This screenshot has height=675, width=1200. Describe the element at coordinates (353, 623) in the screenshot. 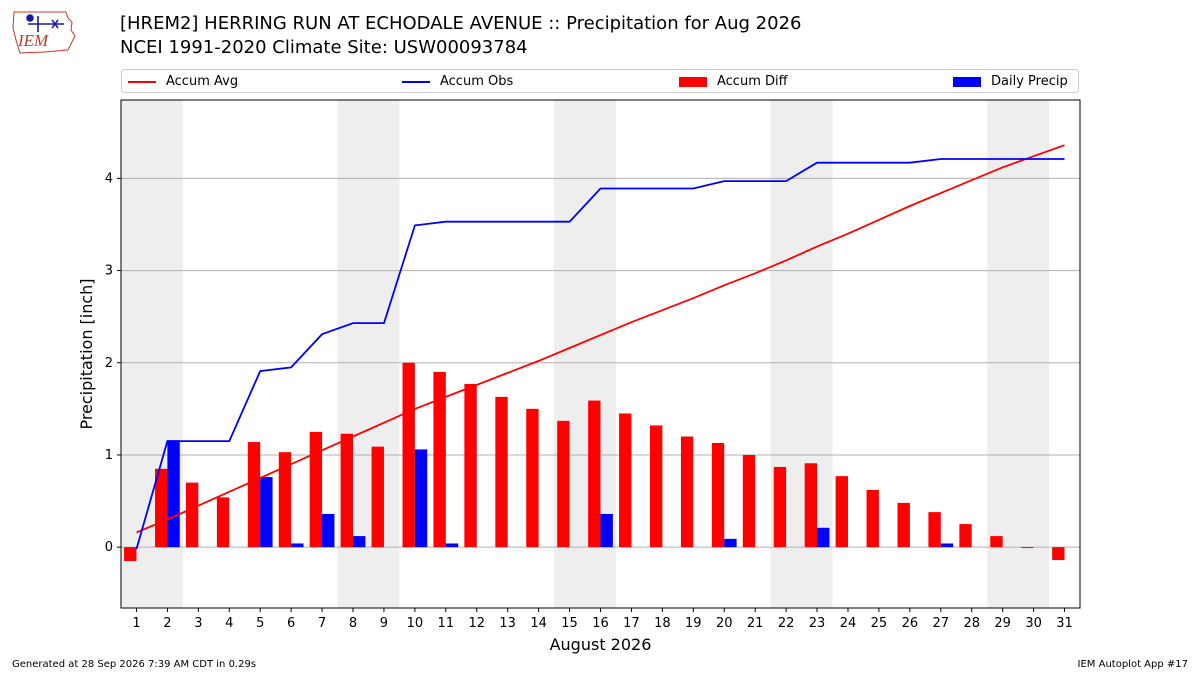

I see `x-tick-label: 8` at that location.